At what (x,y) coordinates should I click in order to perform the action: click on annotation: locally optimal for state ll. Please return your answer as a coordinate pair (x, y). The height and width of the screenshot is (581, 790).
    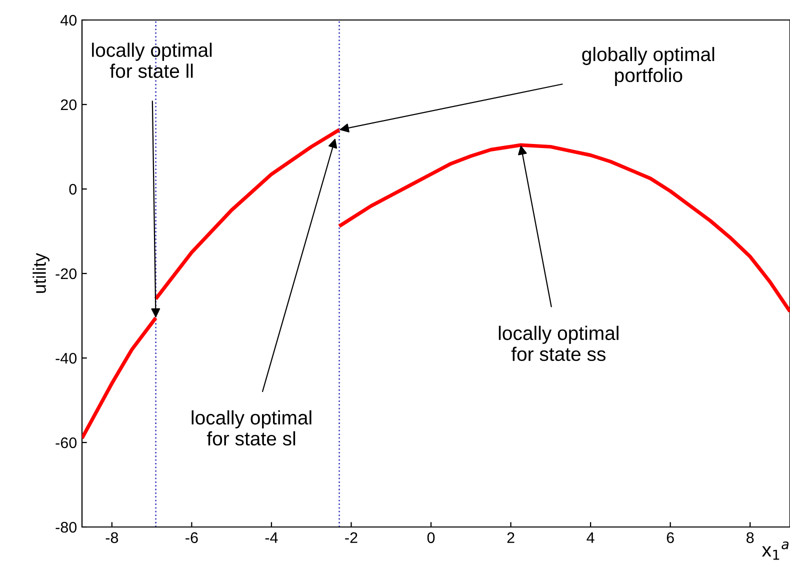
    Looking at the image, I should click on (152, 60).